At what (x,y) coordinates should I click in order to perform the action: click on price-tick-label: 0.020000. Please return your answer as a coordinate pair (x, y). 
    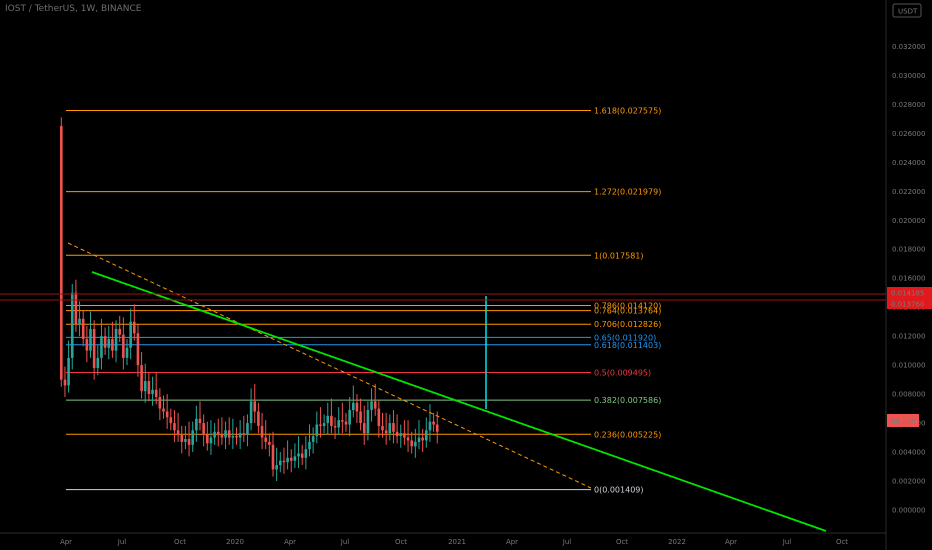
    Looking at the image, I should click on (908, 221).